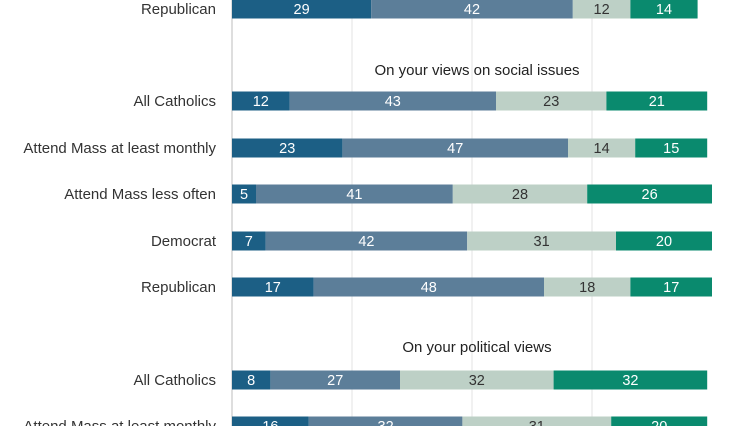 The image size is (747, 426). I want to click on data-label: 21, so click(657, 102).